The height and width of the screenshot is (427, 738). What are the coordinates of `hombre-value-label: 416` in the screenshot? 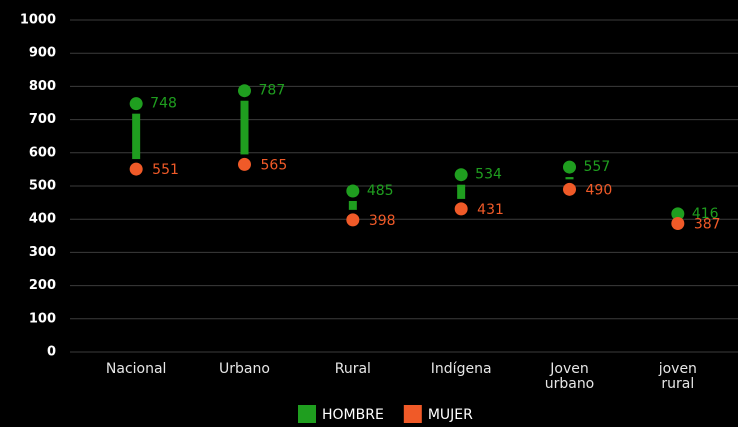 It's located at (705, 214).